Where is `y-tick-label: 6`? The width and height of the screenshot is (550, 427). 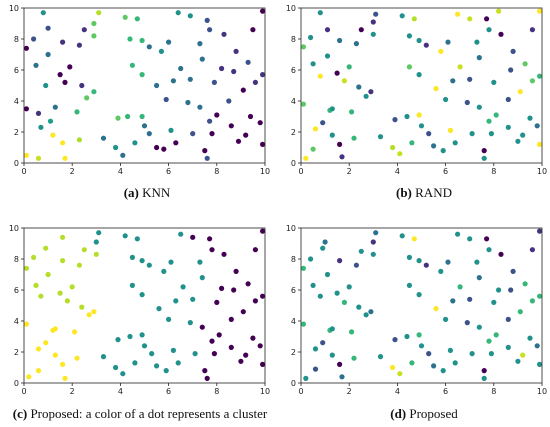 y-tick-label: 6 is located at coordinates (293, 70).